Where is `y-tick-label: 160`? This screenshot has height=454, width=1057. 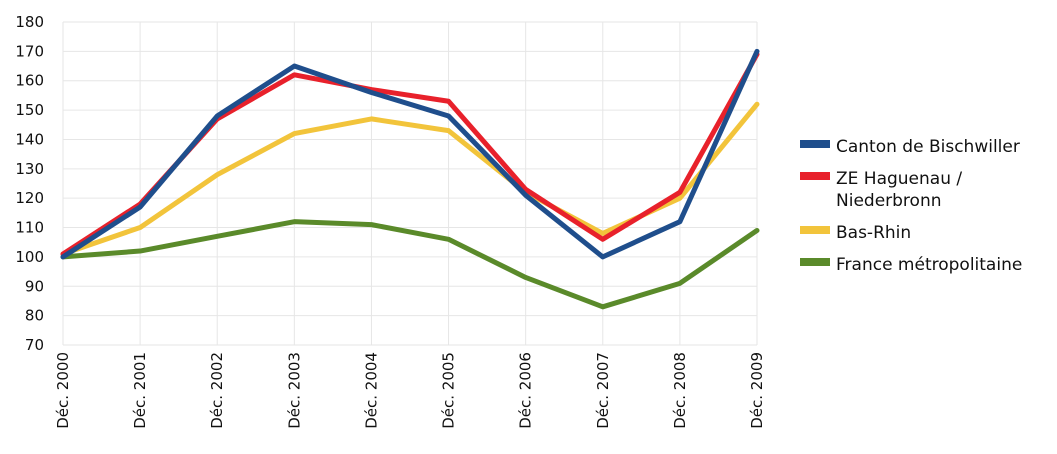 y-tick-label: 160 is located at coordinates (29, 81).